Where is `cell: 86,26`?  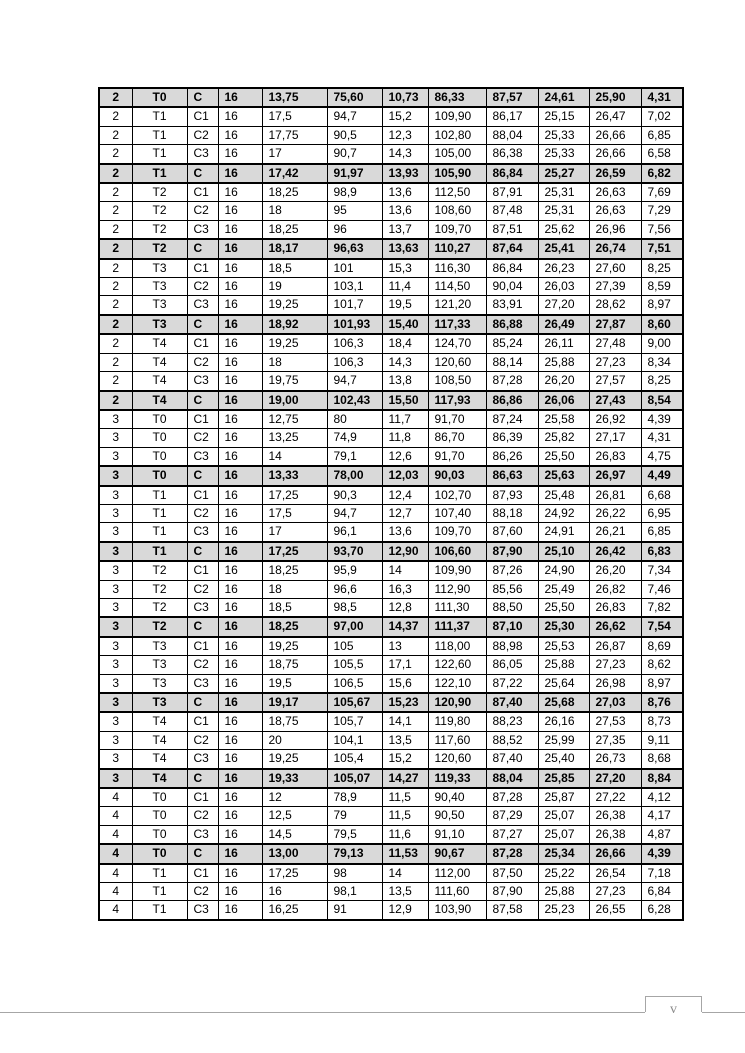
cell: 86,26 is located at coordinates (512, 456).